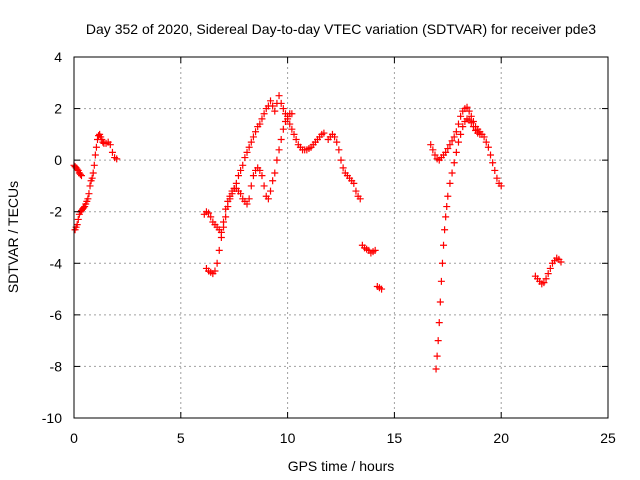 This screenshot has width=640, height=480. What do you see at coordinates (56, 212) in the screenshot?
I see `y-tick-label: -2` at bounding box center [56, 212].